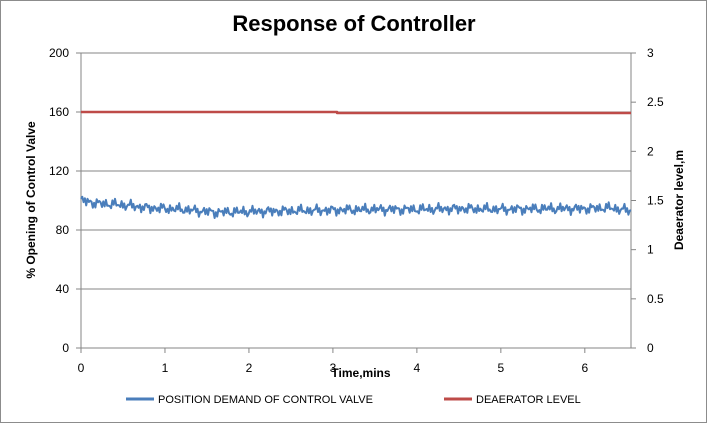 This screenshot has width=707, height=424. Describe the element at coordinates (63, 230) in the screenshot. I see `y-tick-label: 80` at that location.